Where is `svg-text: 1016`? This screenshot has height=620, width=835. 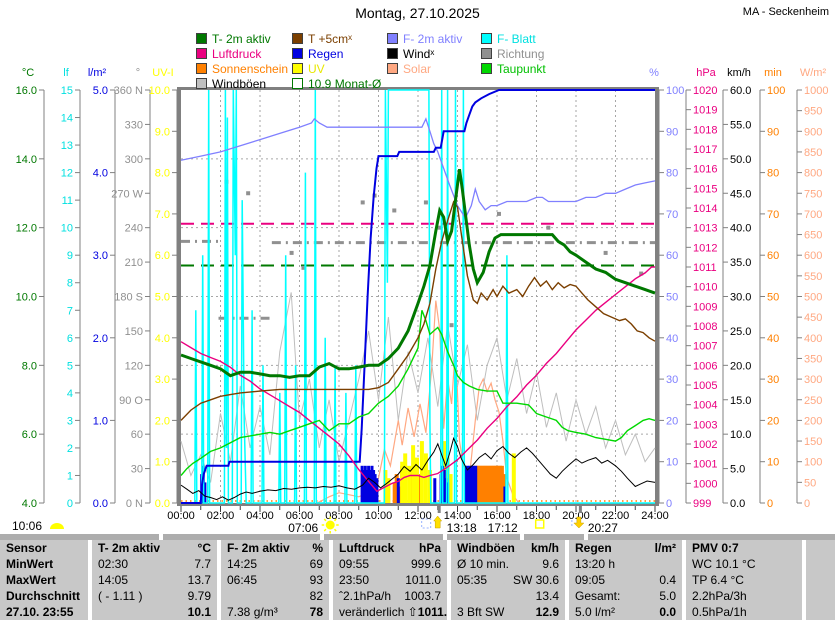
svg-text: 1016 is located at coordinates (705, 170).